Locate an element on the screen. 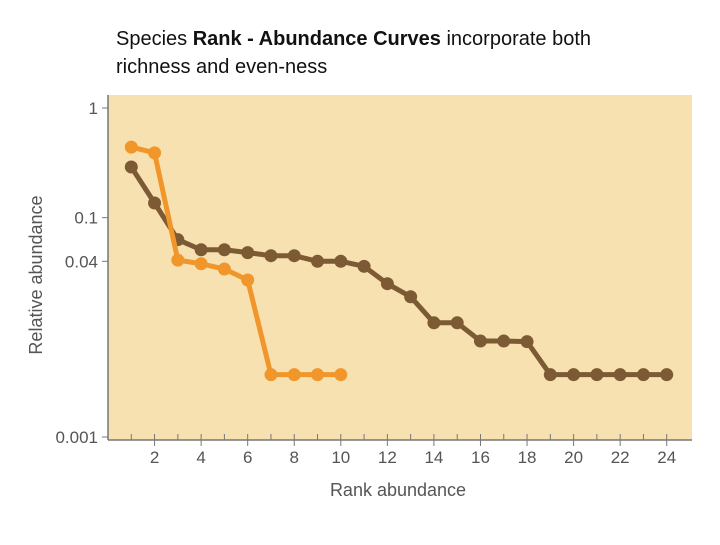  x-tick-label: 8 is located at coordinates (294, 457).